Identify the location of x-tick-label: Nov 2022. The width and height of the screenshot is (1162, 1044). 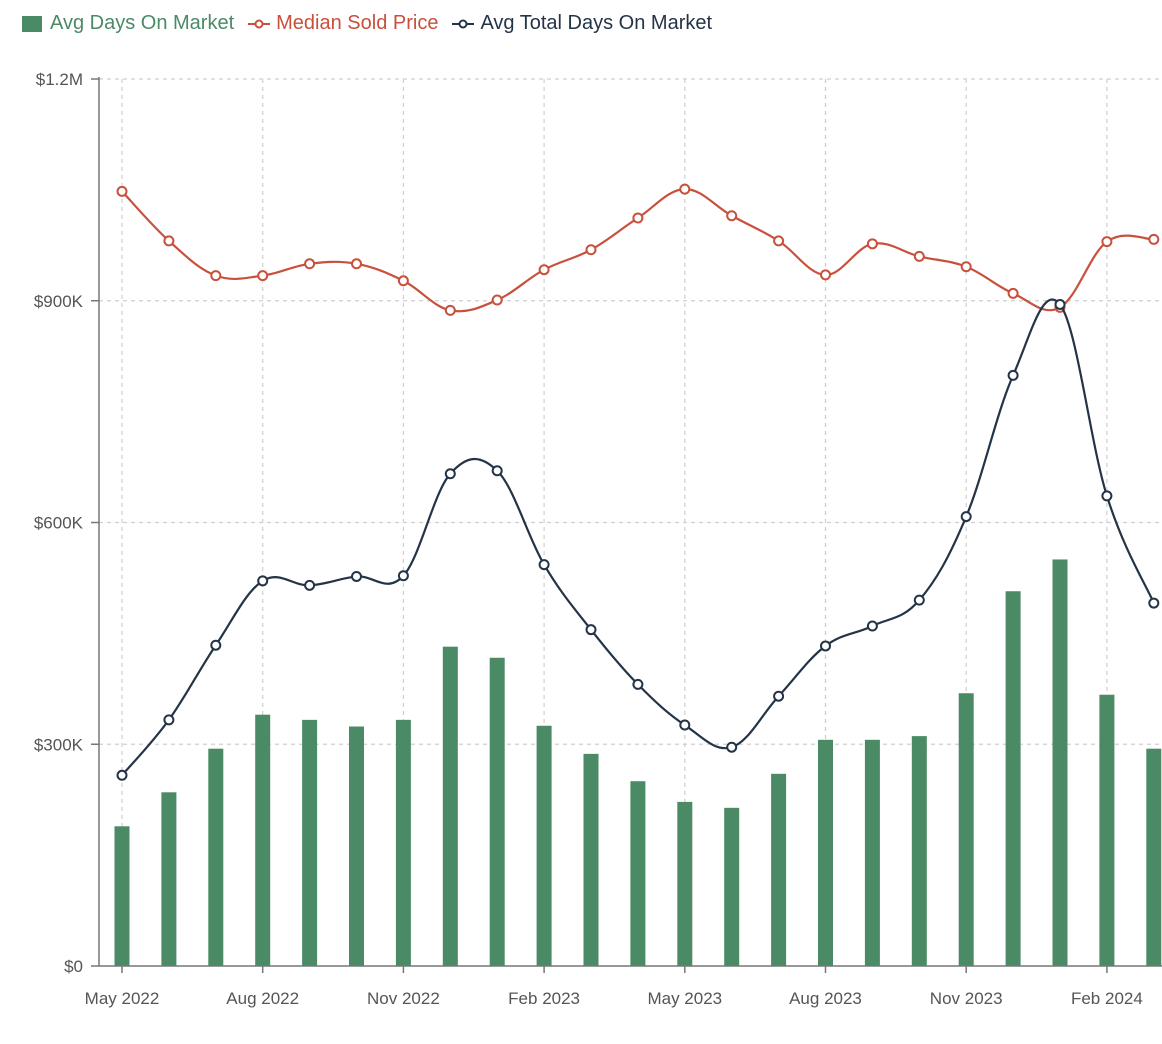
(403, 998).